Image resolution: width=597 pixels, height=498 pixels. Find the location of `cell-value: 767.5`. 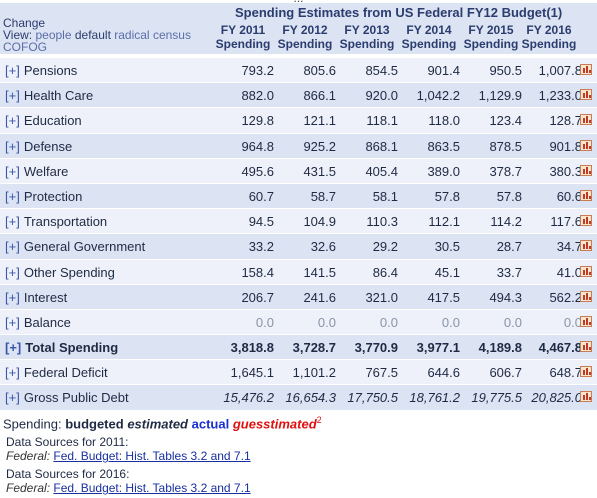

cell-value: 767.5 is located at coordinates (381, 373).